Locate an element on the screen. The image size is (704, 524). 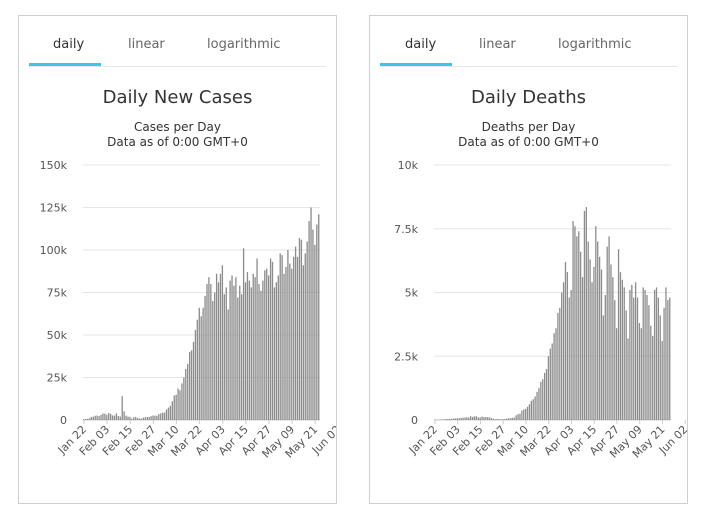
y-tick-label: 150k is located at coordinates (54, 165).